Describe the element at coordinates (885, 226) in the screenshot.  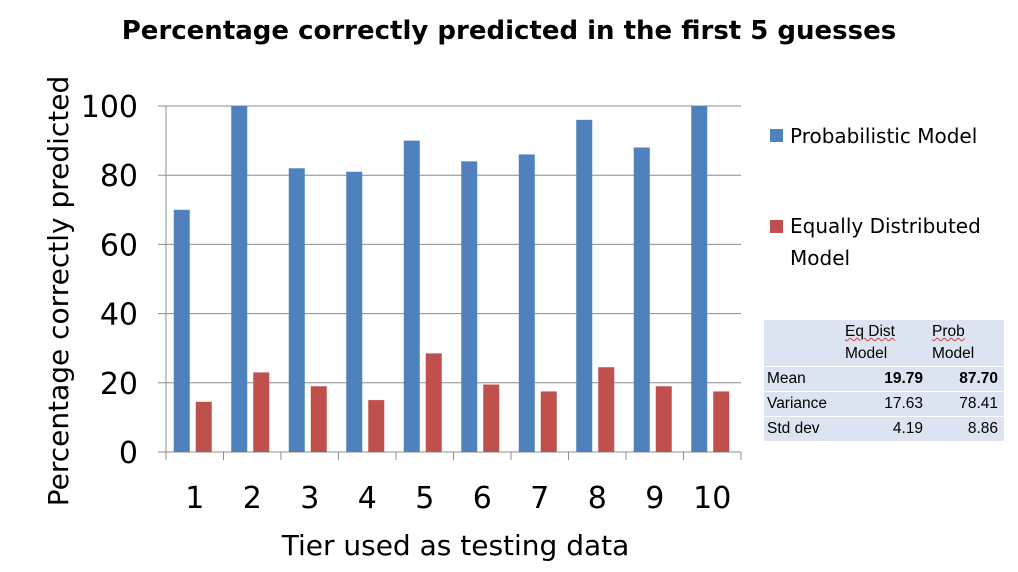
I see `legend-label-equally-distributed-line1: Equally Distributed` at that location.